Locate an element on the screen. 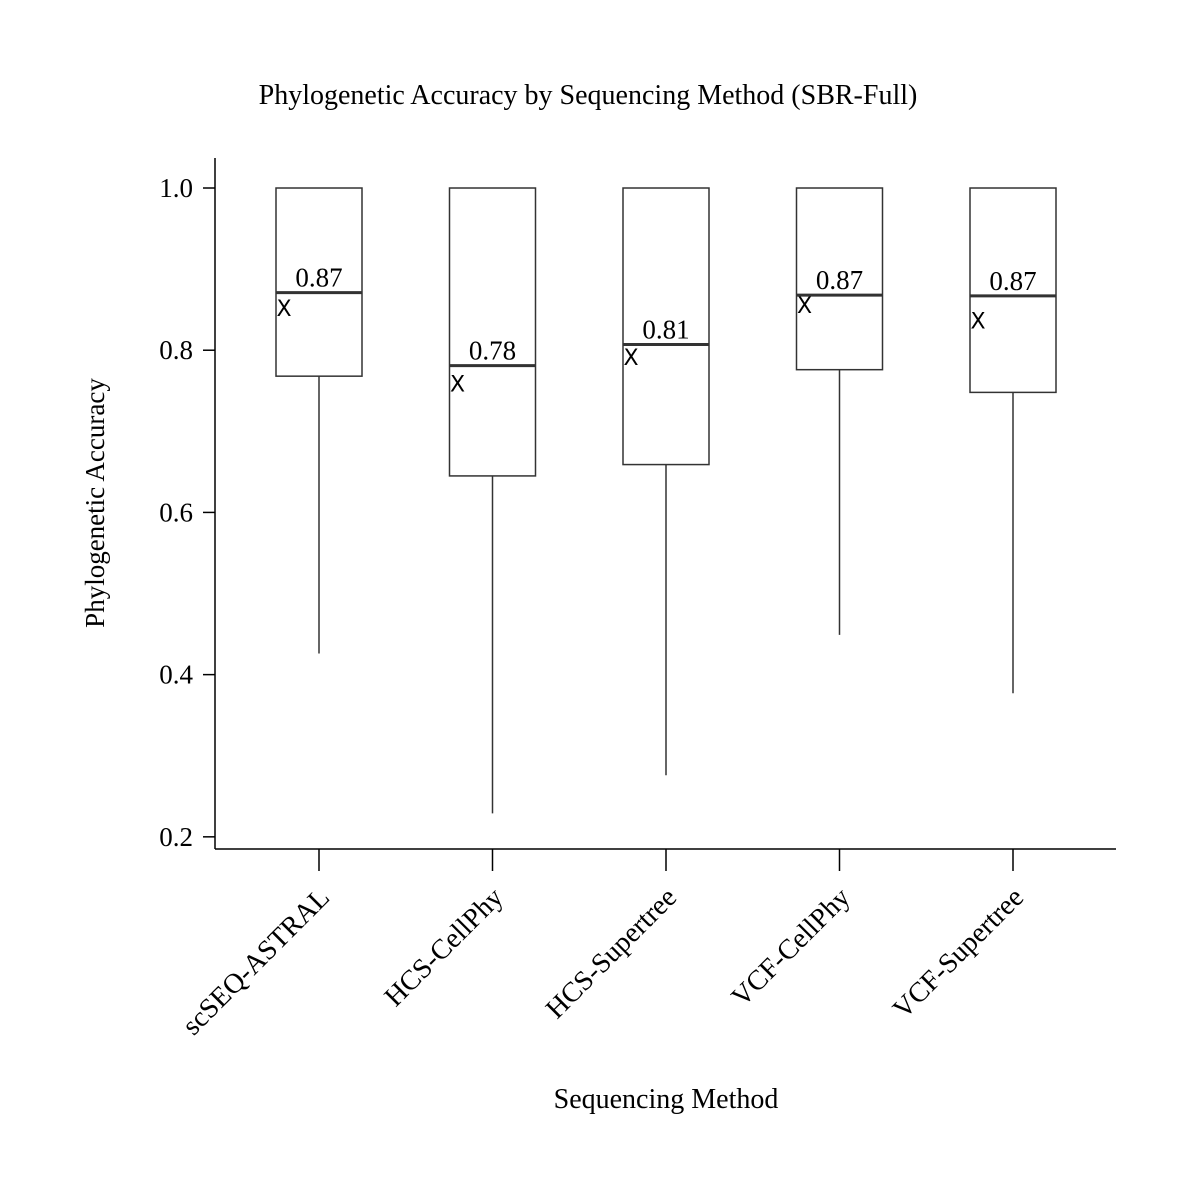 The height and width of the screenshot is (1200, 1200). y-ticks: 0.2 0.4 0.6 0.8 1.0 is located at coordinates (187, 512).